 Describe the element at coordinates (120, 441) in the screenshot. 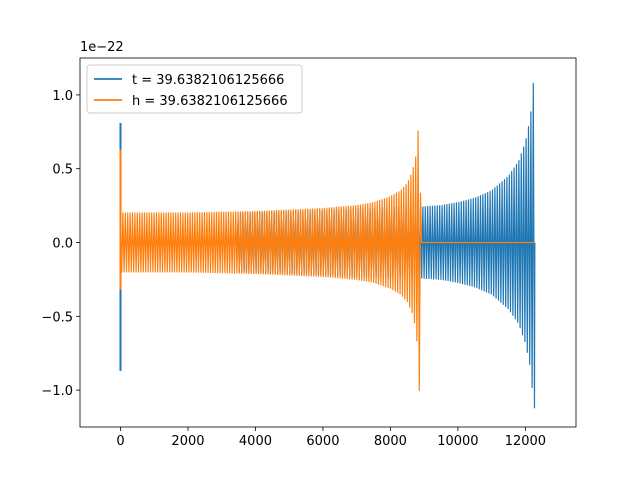

I see `x-tick-label: 0` at that location.